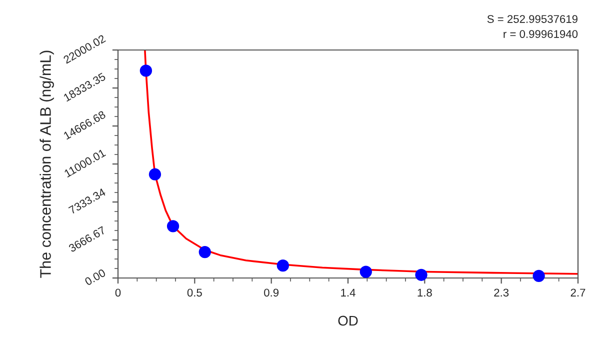 The image size is (600, 337). I want to click on x-tick-label: 0.5, so click(194, 292).